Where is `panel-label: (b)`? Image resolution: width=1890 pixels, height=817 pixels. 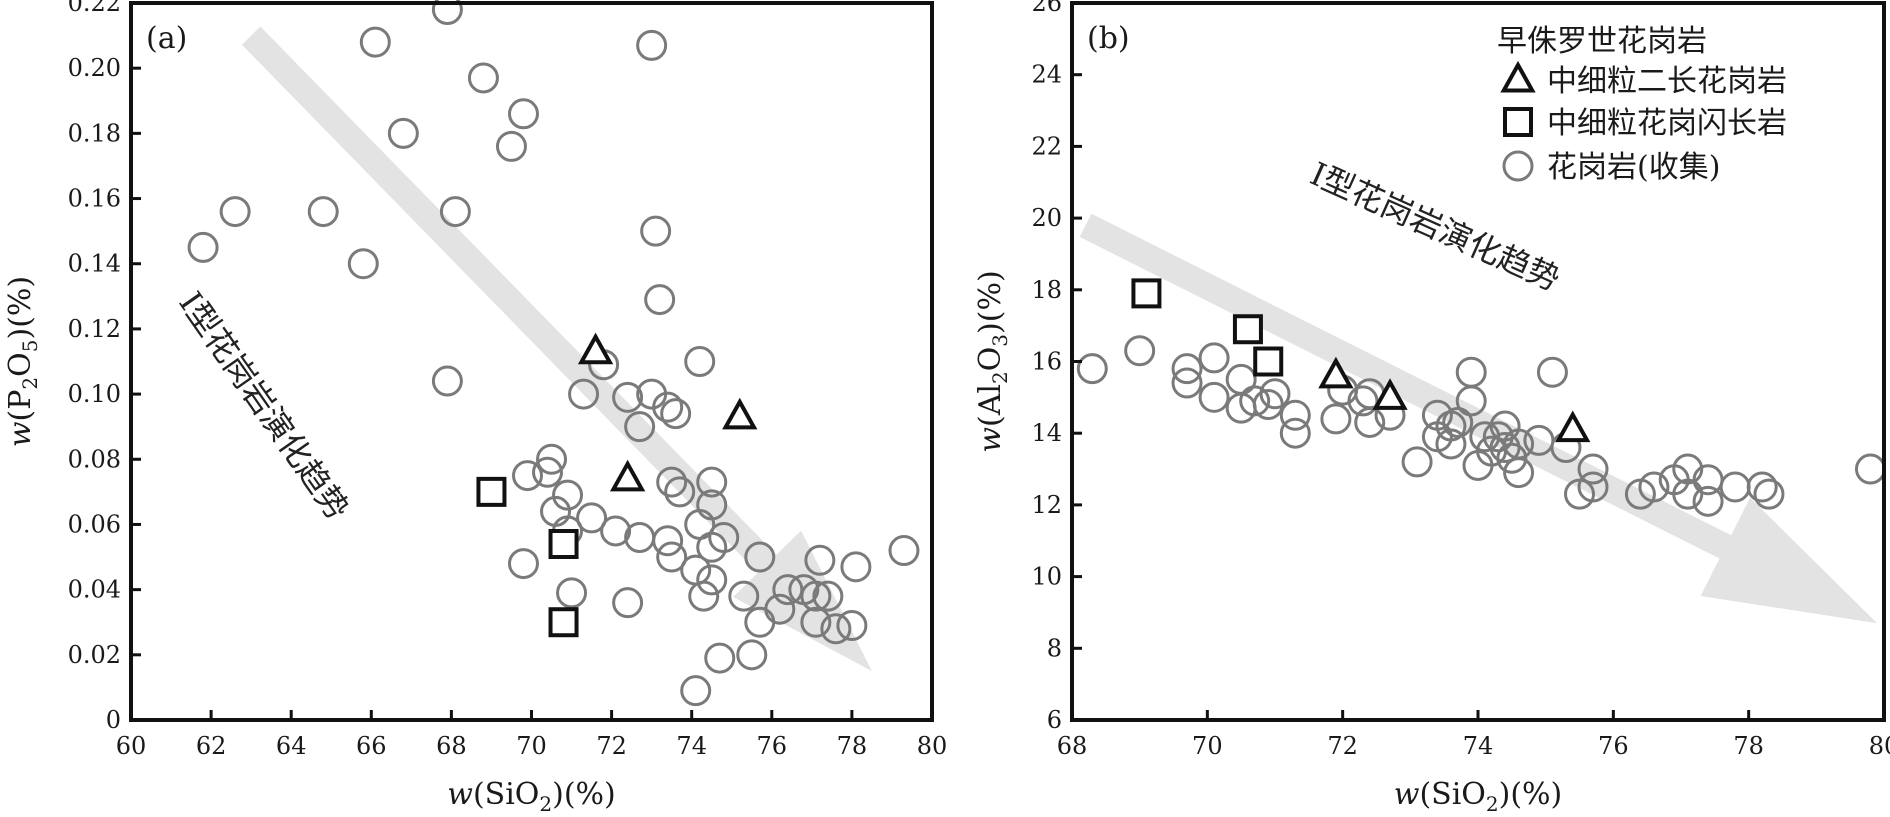 panel-label: (b) is located at coordinates (1108, 38).